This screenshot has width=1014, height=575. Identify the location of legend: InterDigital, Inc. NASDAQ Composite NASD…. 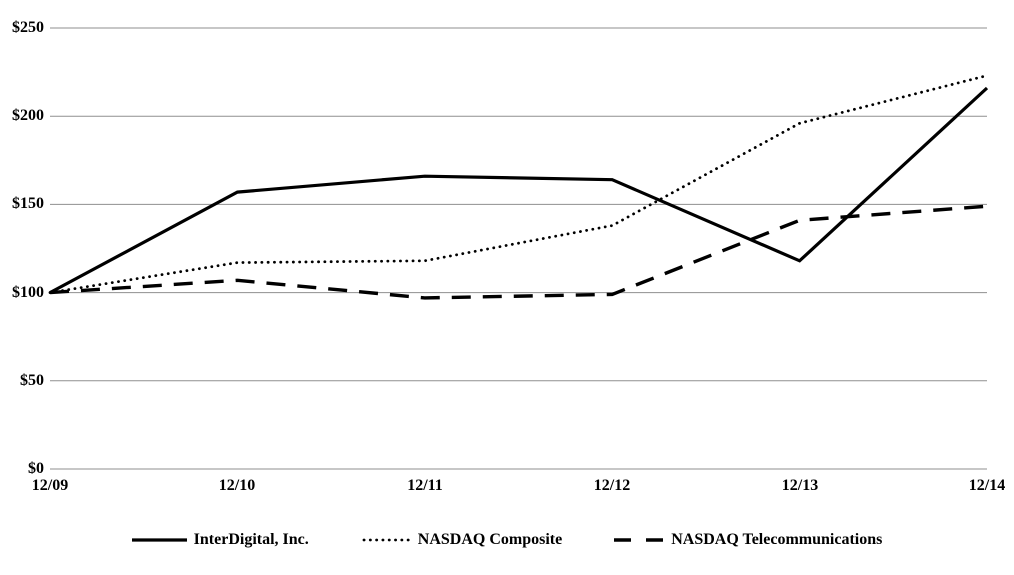
(507, 540).